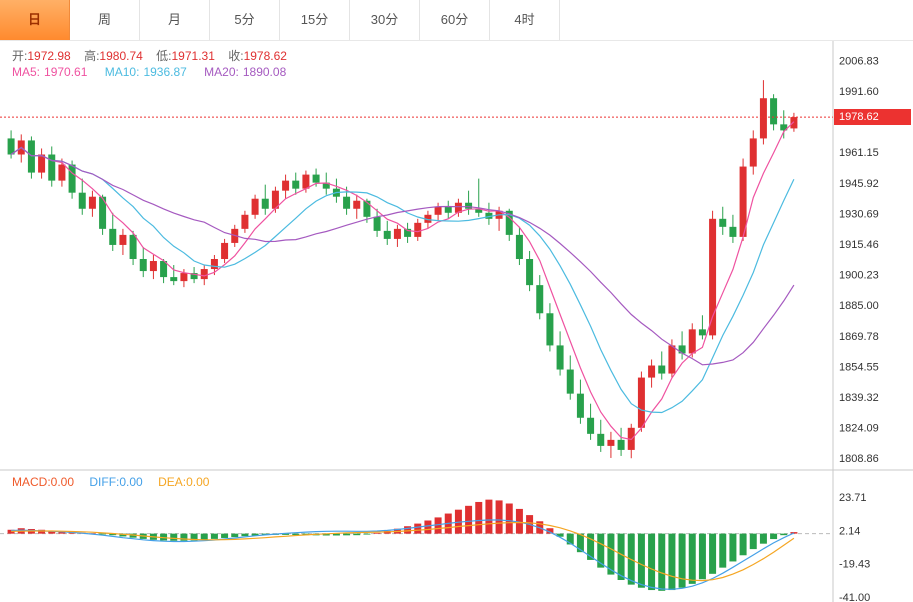 This screenshot has width=913, height=602. I want to click on dea-value-readout: DEA:0.00, so click(183, 482).